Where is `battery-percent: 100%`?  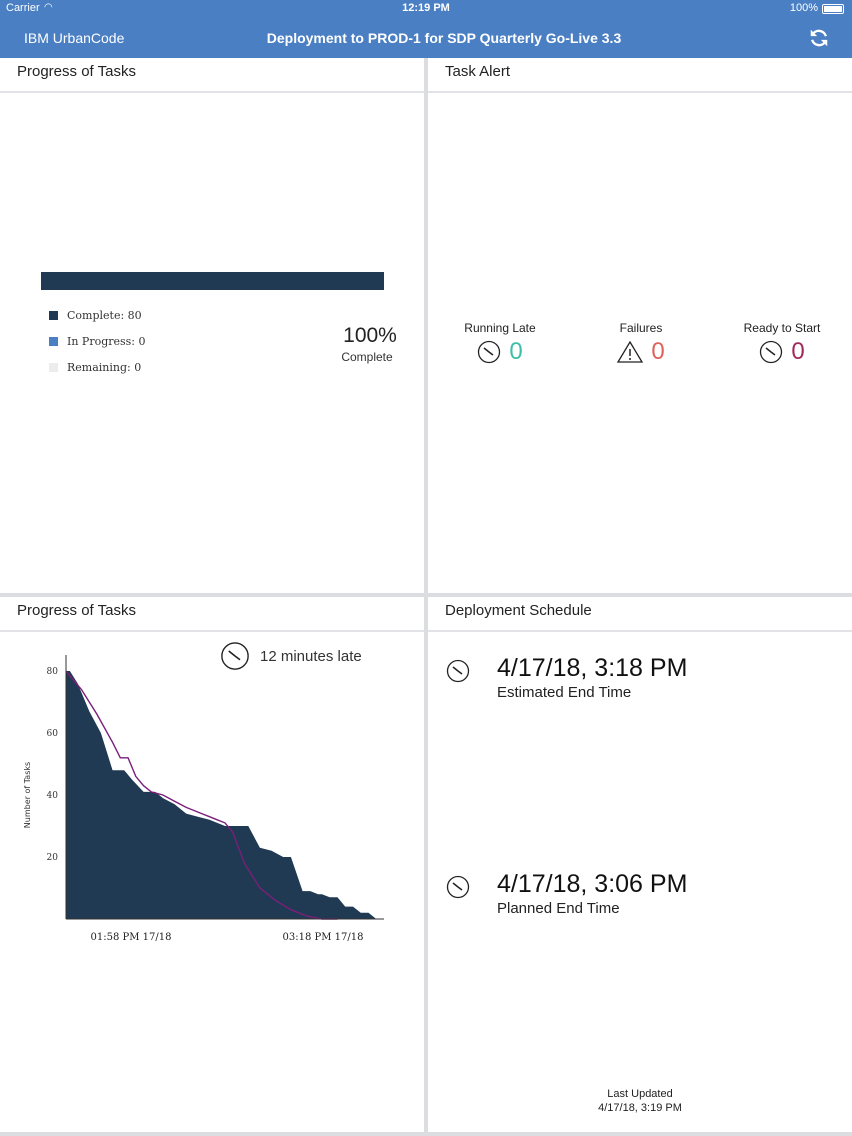 battery-percent: 100% is located at coordinates (803, 8).